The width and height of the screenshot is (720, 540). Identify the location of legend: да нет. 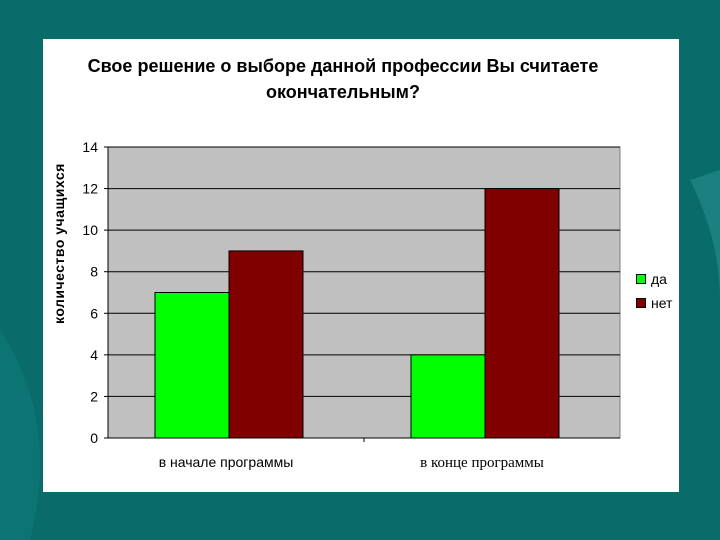
(654, 292).